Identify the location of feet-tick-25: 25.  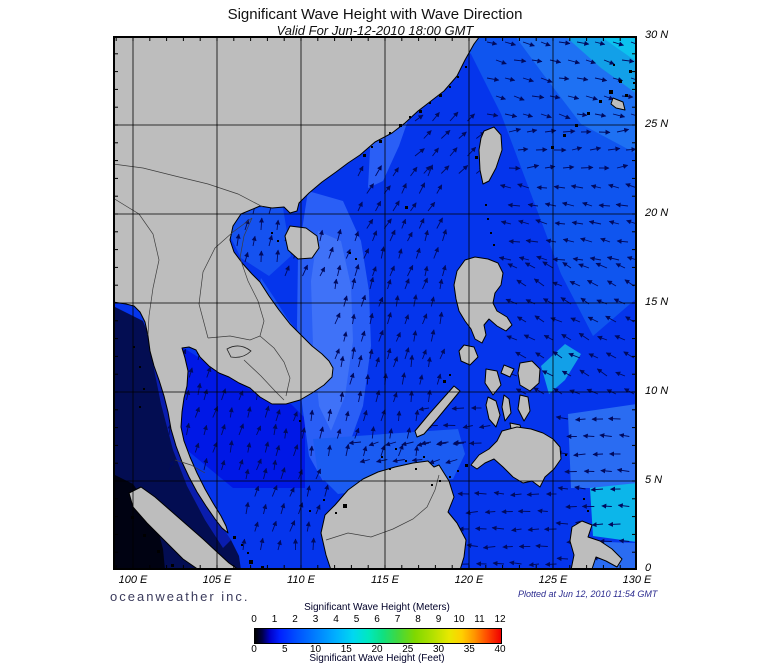
(408, 649).